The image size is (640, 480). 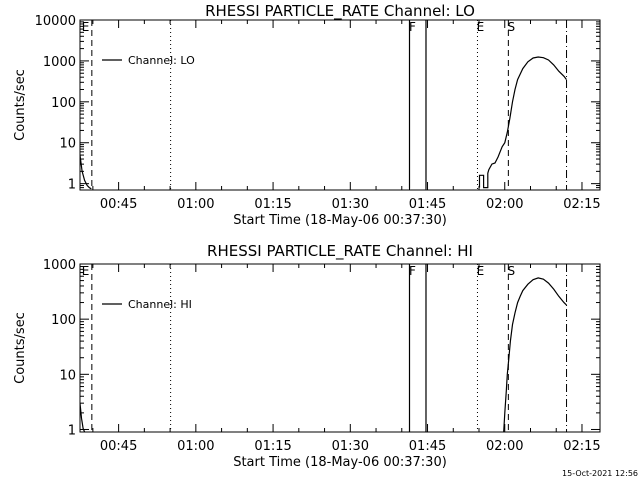 What do you see at coordinates (161, 60) in the screenshot?
I see `legend-label: Channel: LO` at bounding box center [161, 60].